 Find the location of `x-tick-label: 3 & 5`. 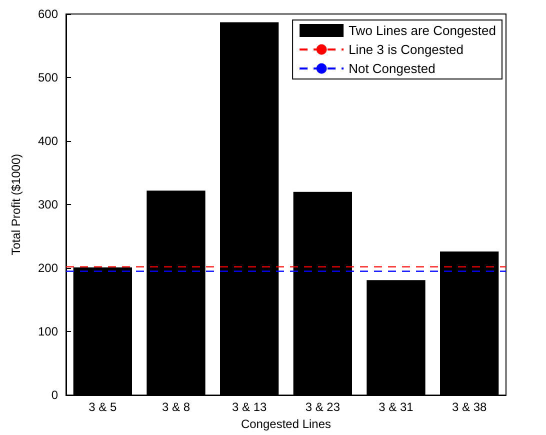

x-tick-label: 3 & 5 is located at coordinates (102, 407).